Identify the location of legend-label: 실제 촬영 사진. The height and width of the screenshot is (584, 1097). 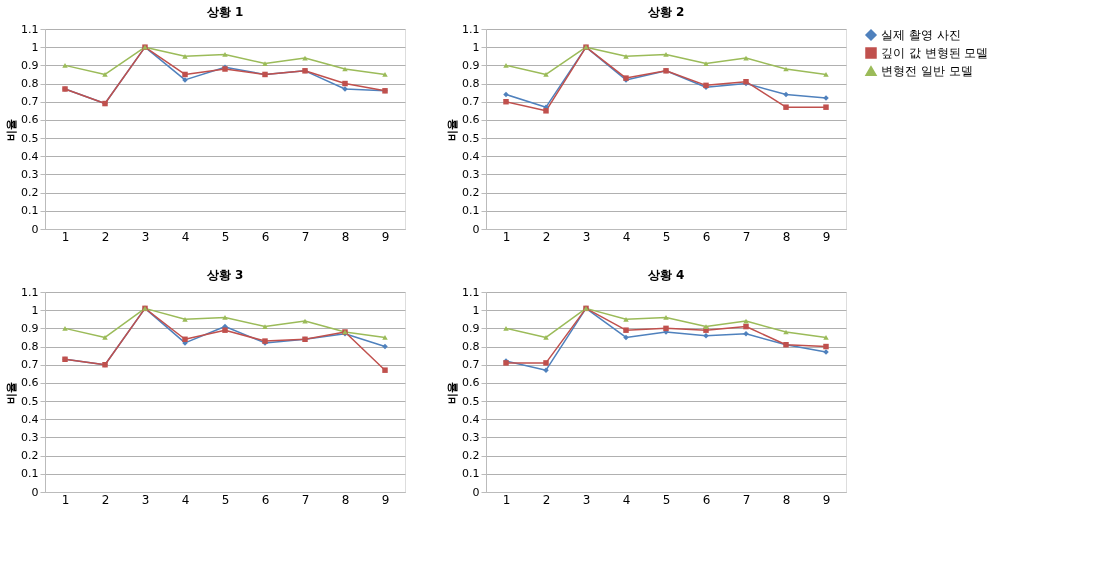
(921, 35).